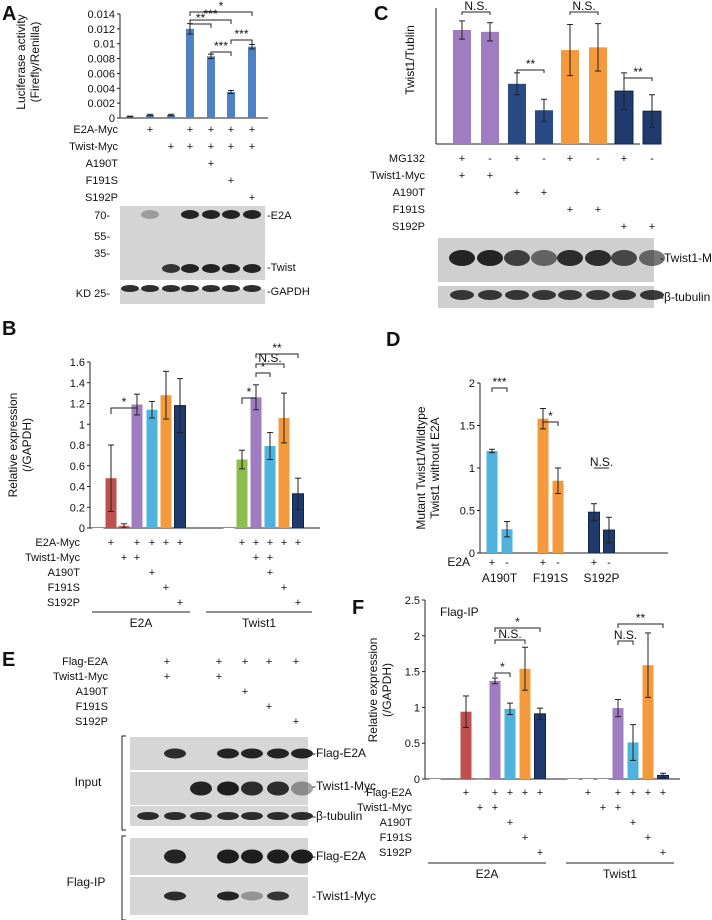  I want to click on panel-f-row-label: Twist1-Myc, so click(385, 808).